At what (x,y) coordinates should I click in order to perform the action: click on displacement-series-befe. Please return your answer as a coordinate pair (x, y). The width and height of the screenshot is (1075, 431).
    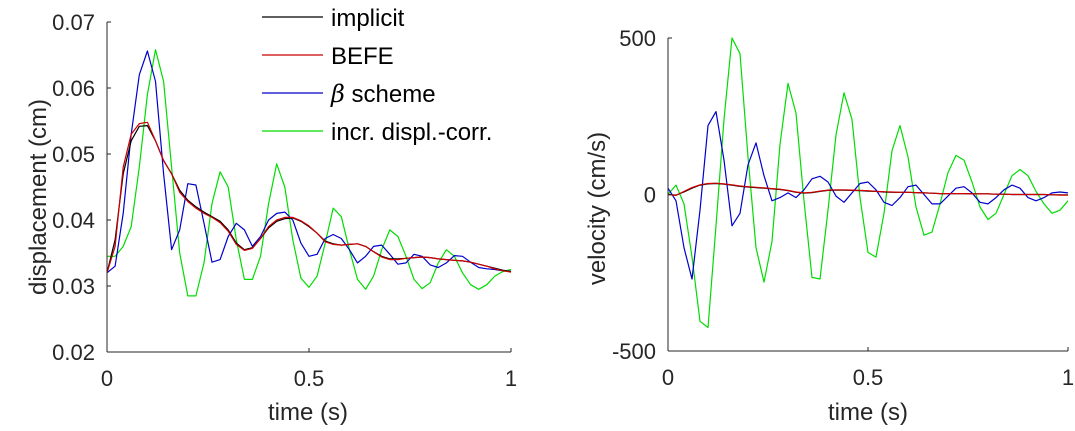
    Looking at the image, I should click on (309, 197).